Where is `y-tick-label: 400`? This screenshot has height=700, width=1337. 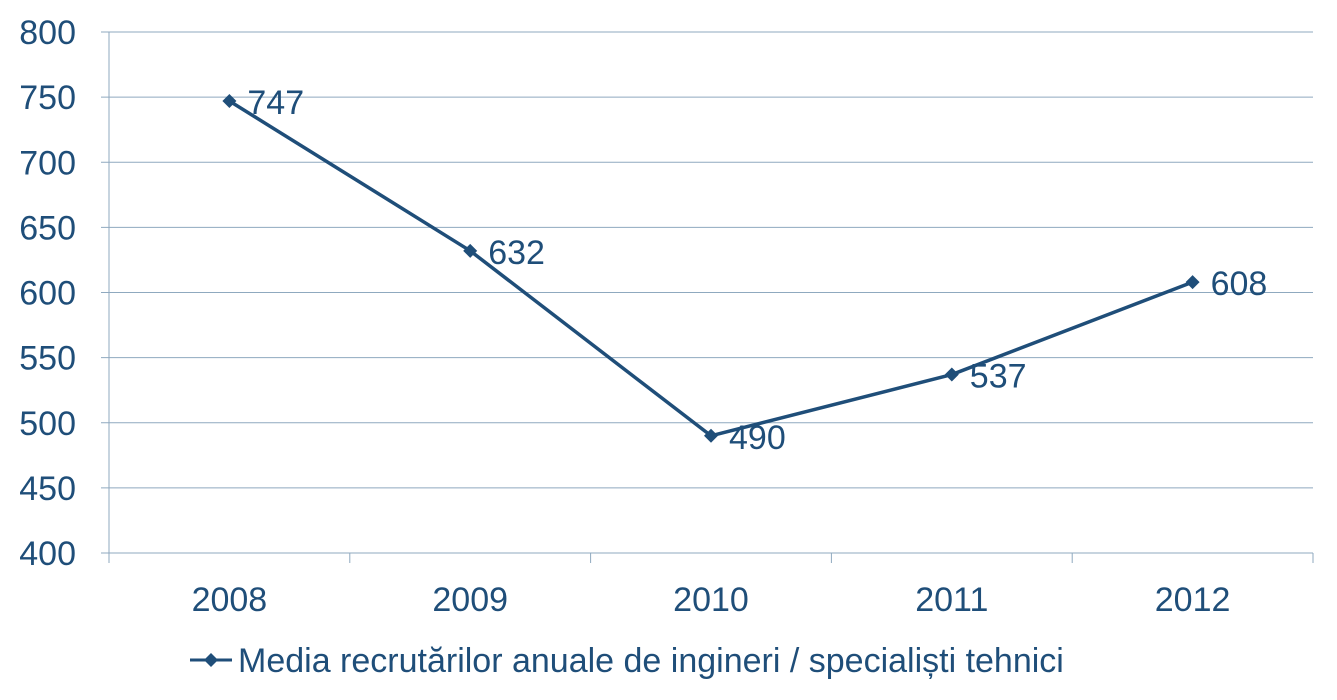 y-tick-label: 400 is located at coordinates (47, 554).